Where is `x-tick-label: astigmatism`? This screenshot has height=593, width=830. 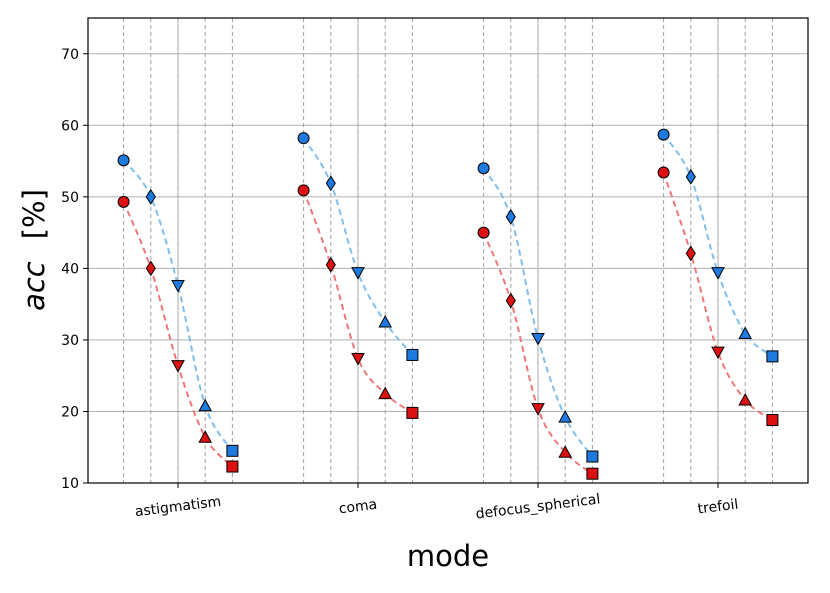
x-tick-label: astigmatism is located at coordinates (178, 507).